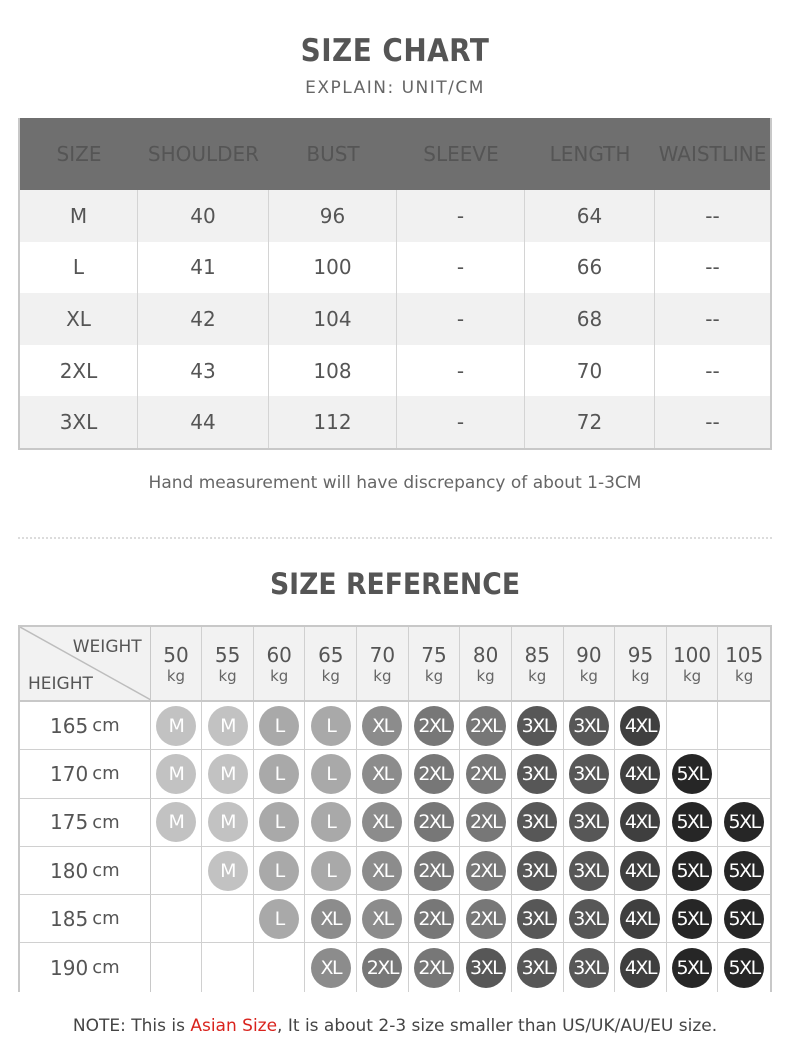 This screenshot has height=1060, width=790. Describe the element at coordinates (234, 1026) in the screenshot. I see `asian-size-highlight: Asian Size` at that location.